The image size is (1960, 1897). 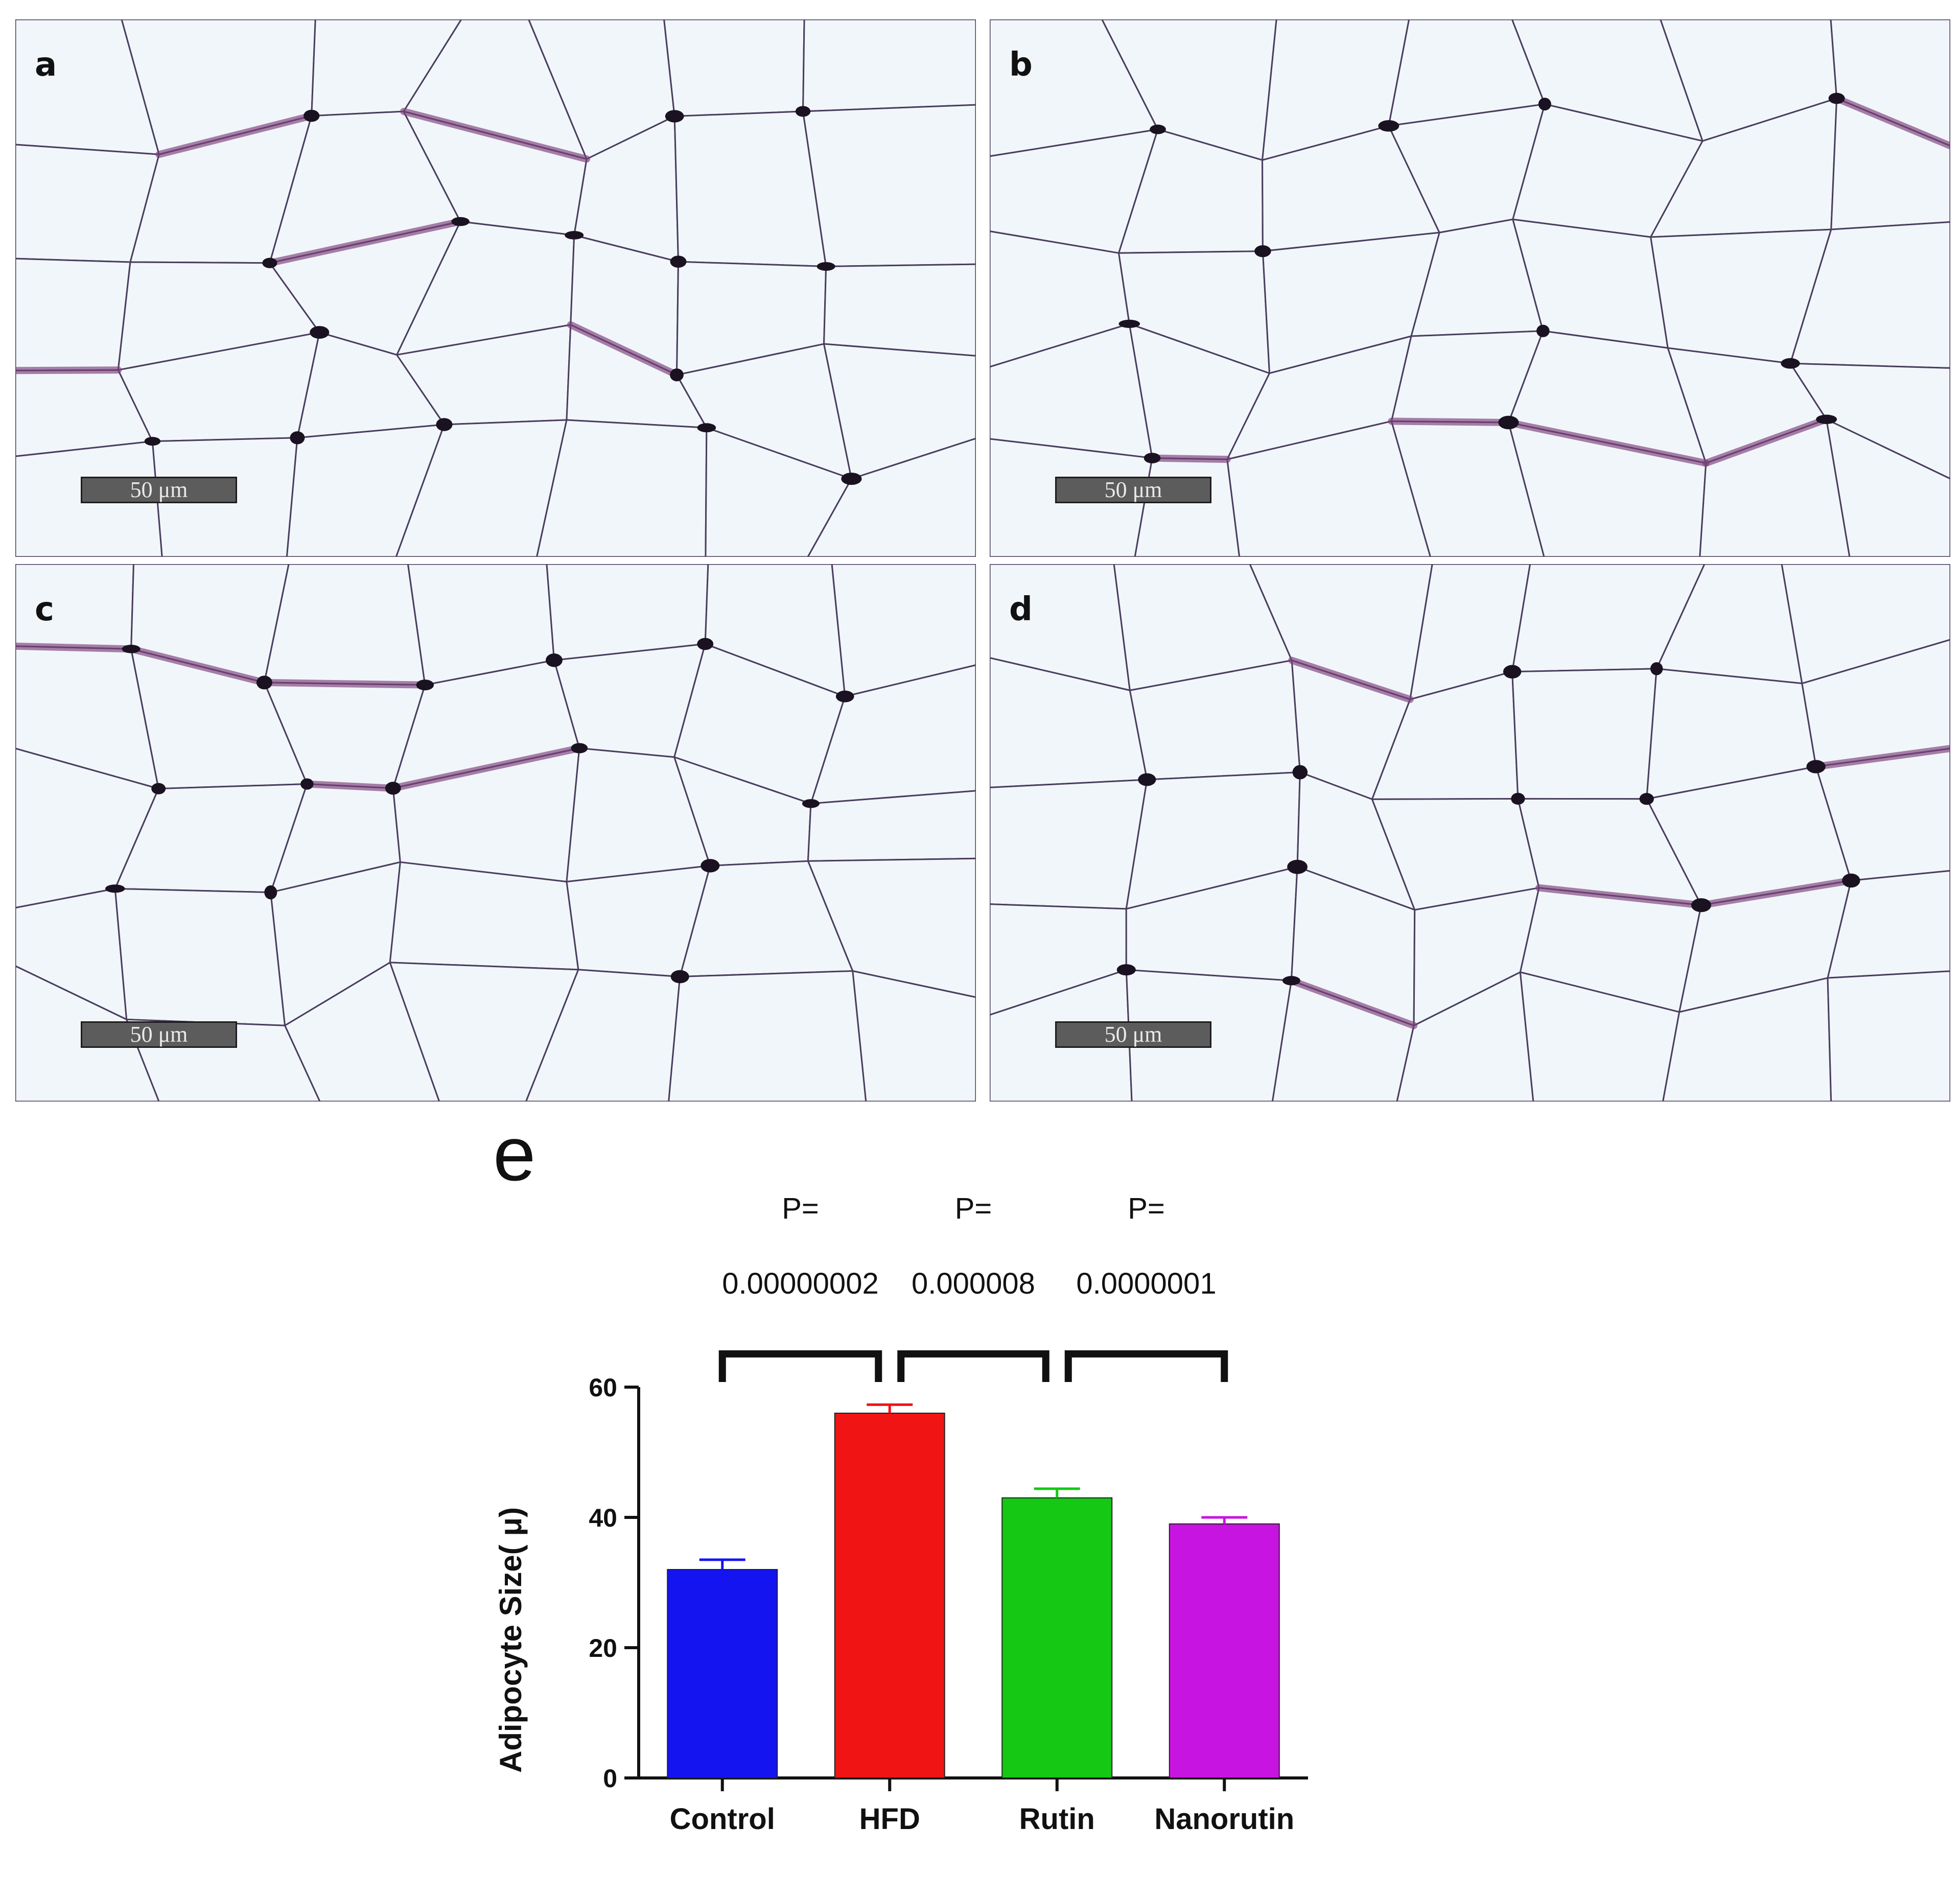 What do you see at coordinates (722, 1674) in the screenshot?
I see `bar-control` at bounding box center [722, 1674].